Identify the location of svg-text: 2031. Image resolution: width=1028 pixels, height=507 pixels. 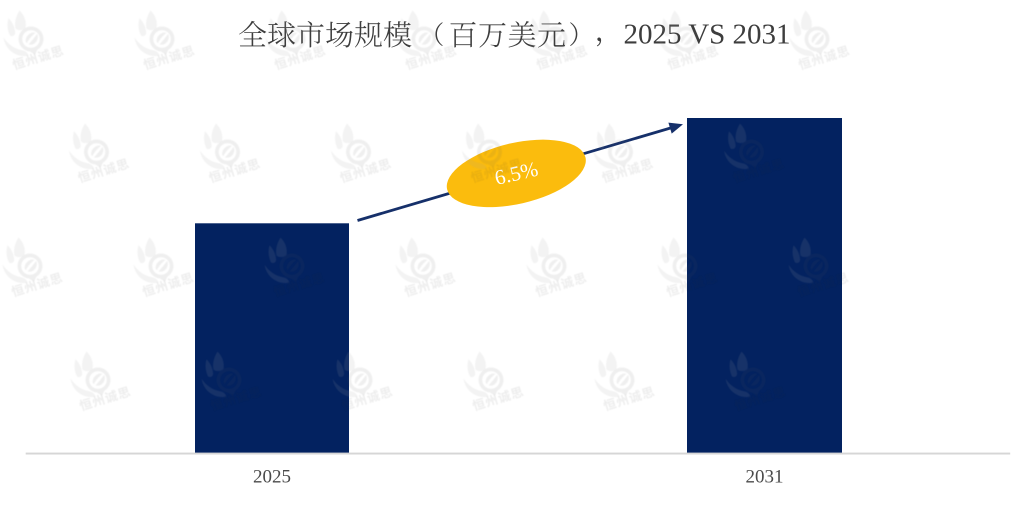
(765, 476).